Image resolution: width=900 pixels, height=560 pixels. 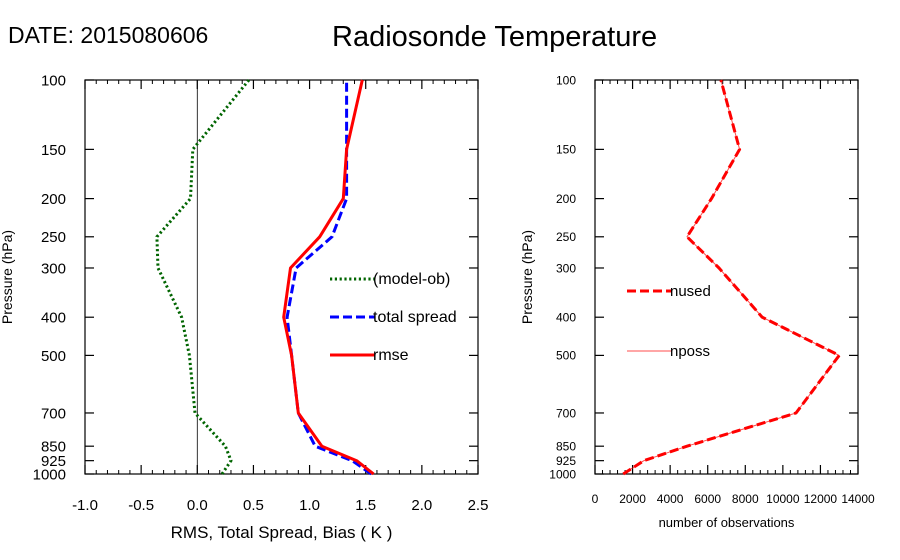 I want to click on legend-label: nposs, so click(x=690, y=351).